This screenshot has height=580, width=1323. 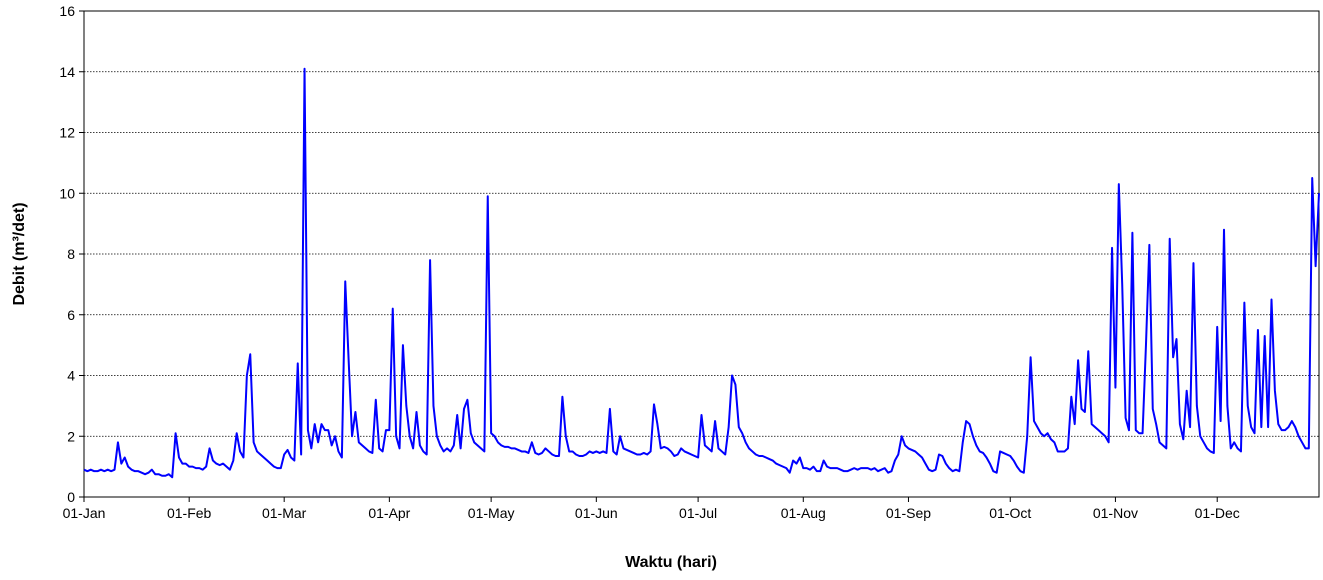 What do you see at coordinates (67, 193) in the screenshot?
I see `y-tick-label: 10` at bounding box center [67, 193].